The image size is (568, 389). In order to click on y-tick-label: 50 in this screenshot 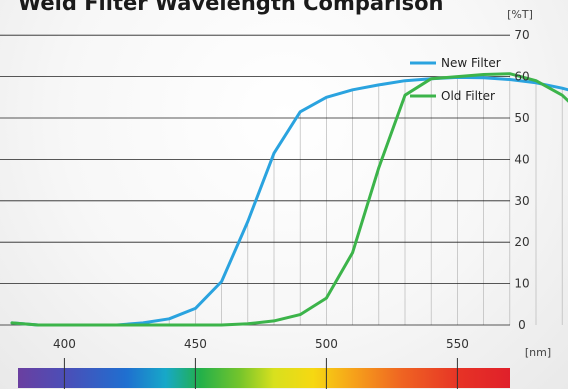, I will do `click(521, 118)`.